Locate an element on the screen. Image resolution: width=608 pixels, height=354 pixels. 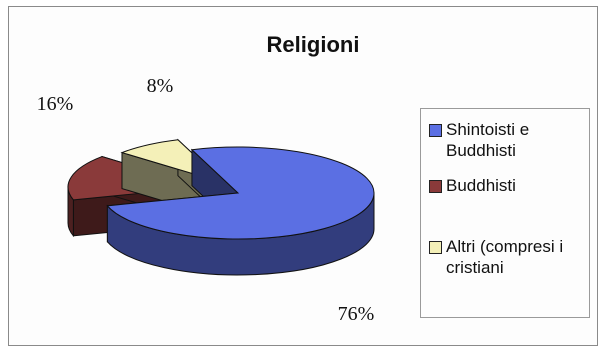
data-label-0: 76% is located at coordinates (356, 314).